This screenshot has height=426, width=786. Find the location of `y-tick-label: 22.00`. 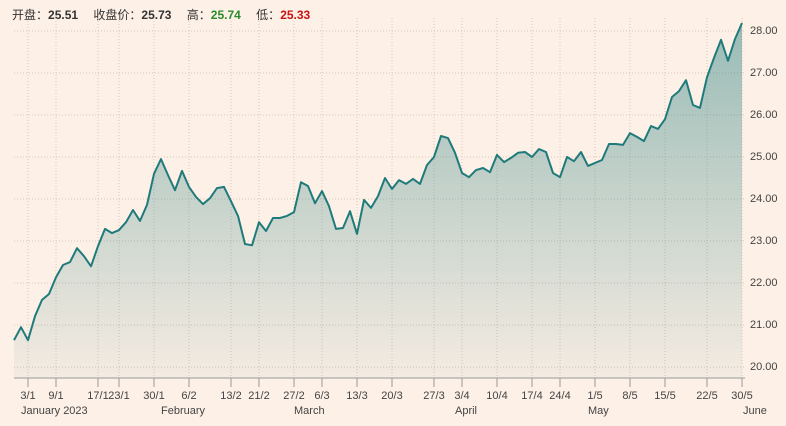

y-tick-label: 22.00 is located at coordinates (764, 283).